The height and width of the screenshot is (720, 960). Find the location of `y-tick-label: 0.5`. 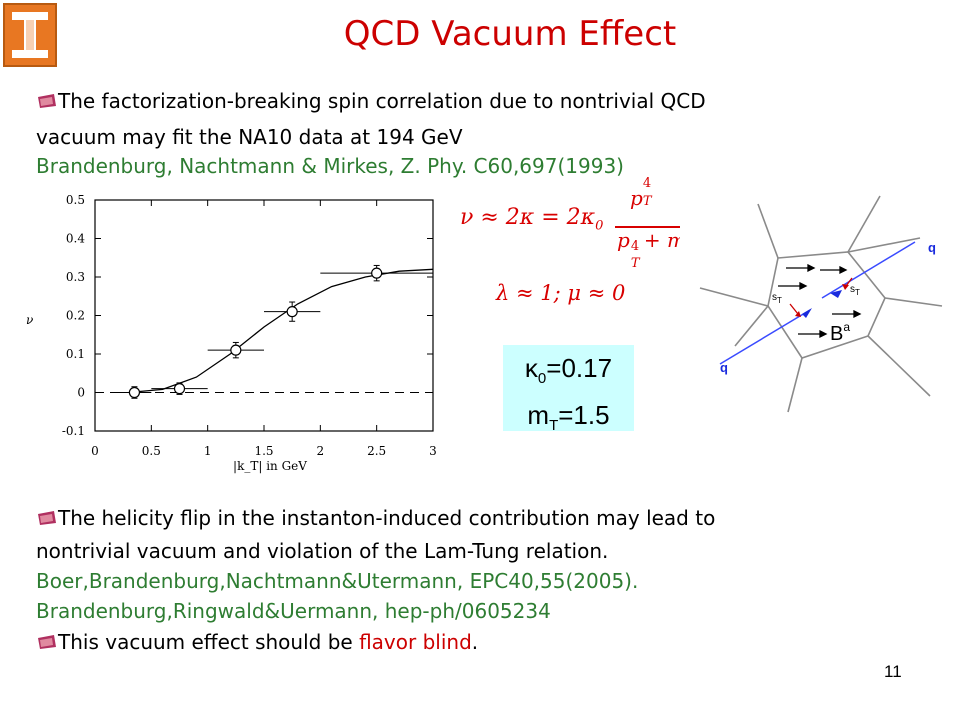

y-tick-label: 0.5 is located at coordinates (75, 200).